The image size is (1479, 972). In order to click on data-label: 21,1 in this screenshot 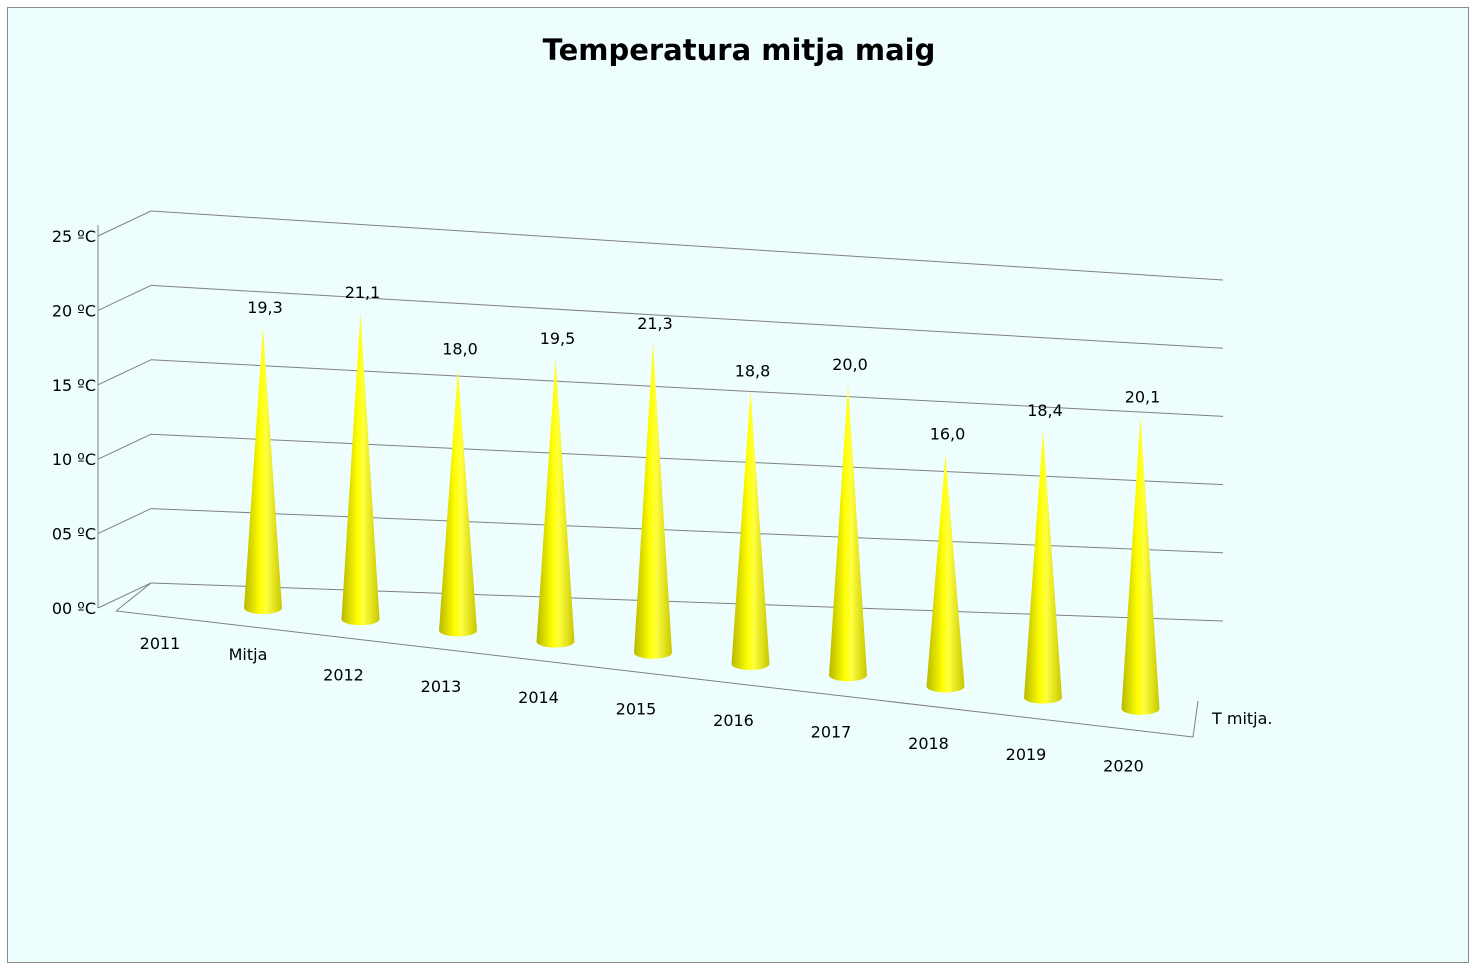, I will do `click(363, 292)`.